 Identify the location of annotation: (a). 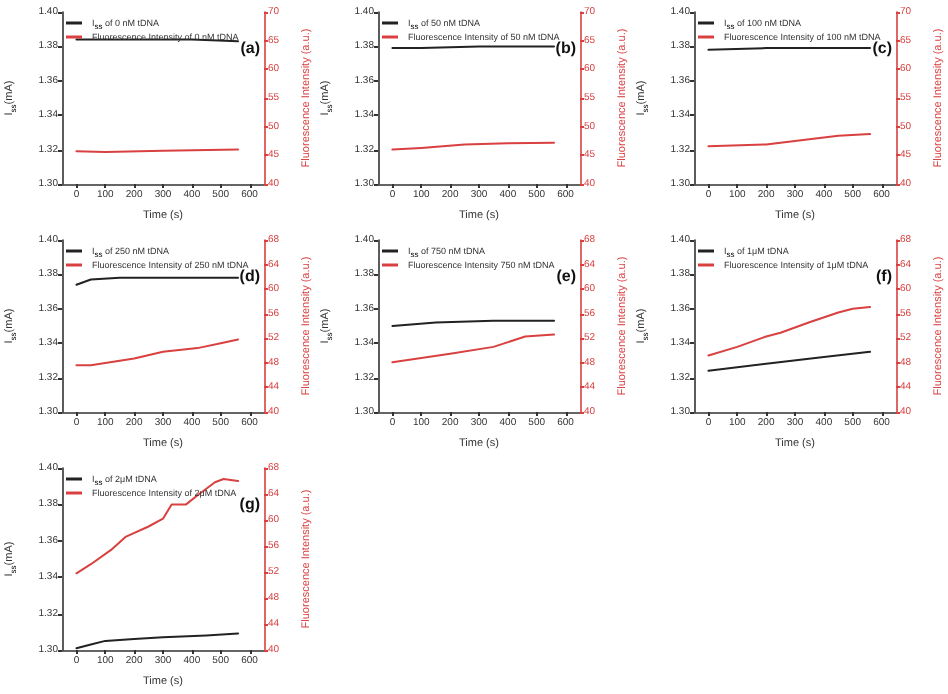
(250, 48).